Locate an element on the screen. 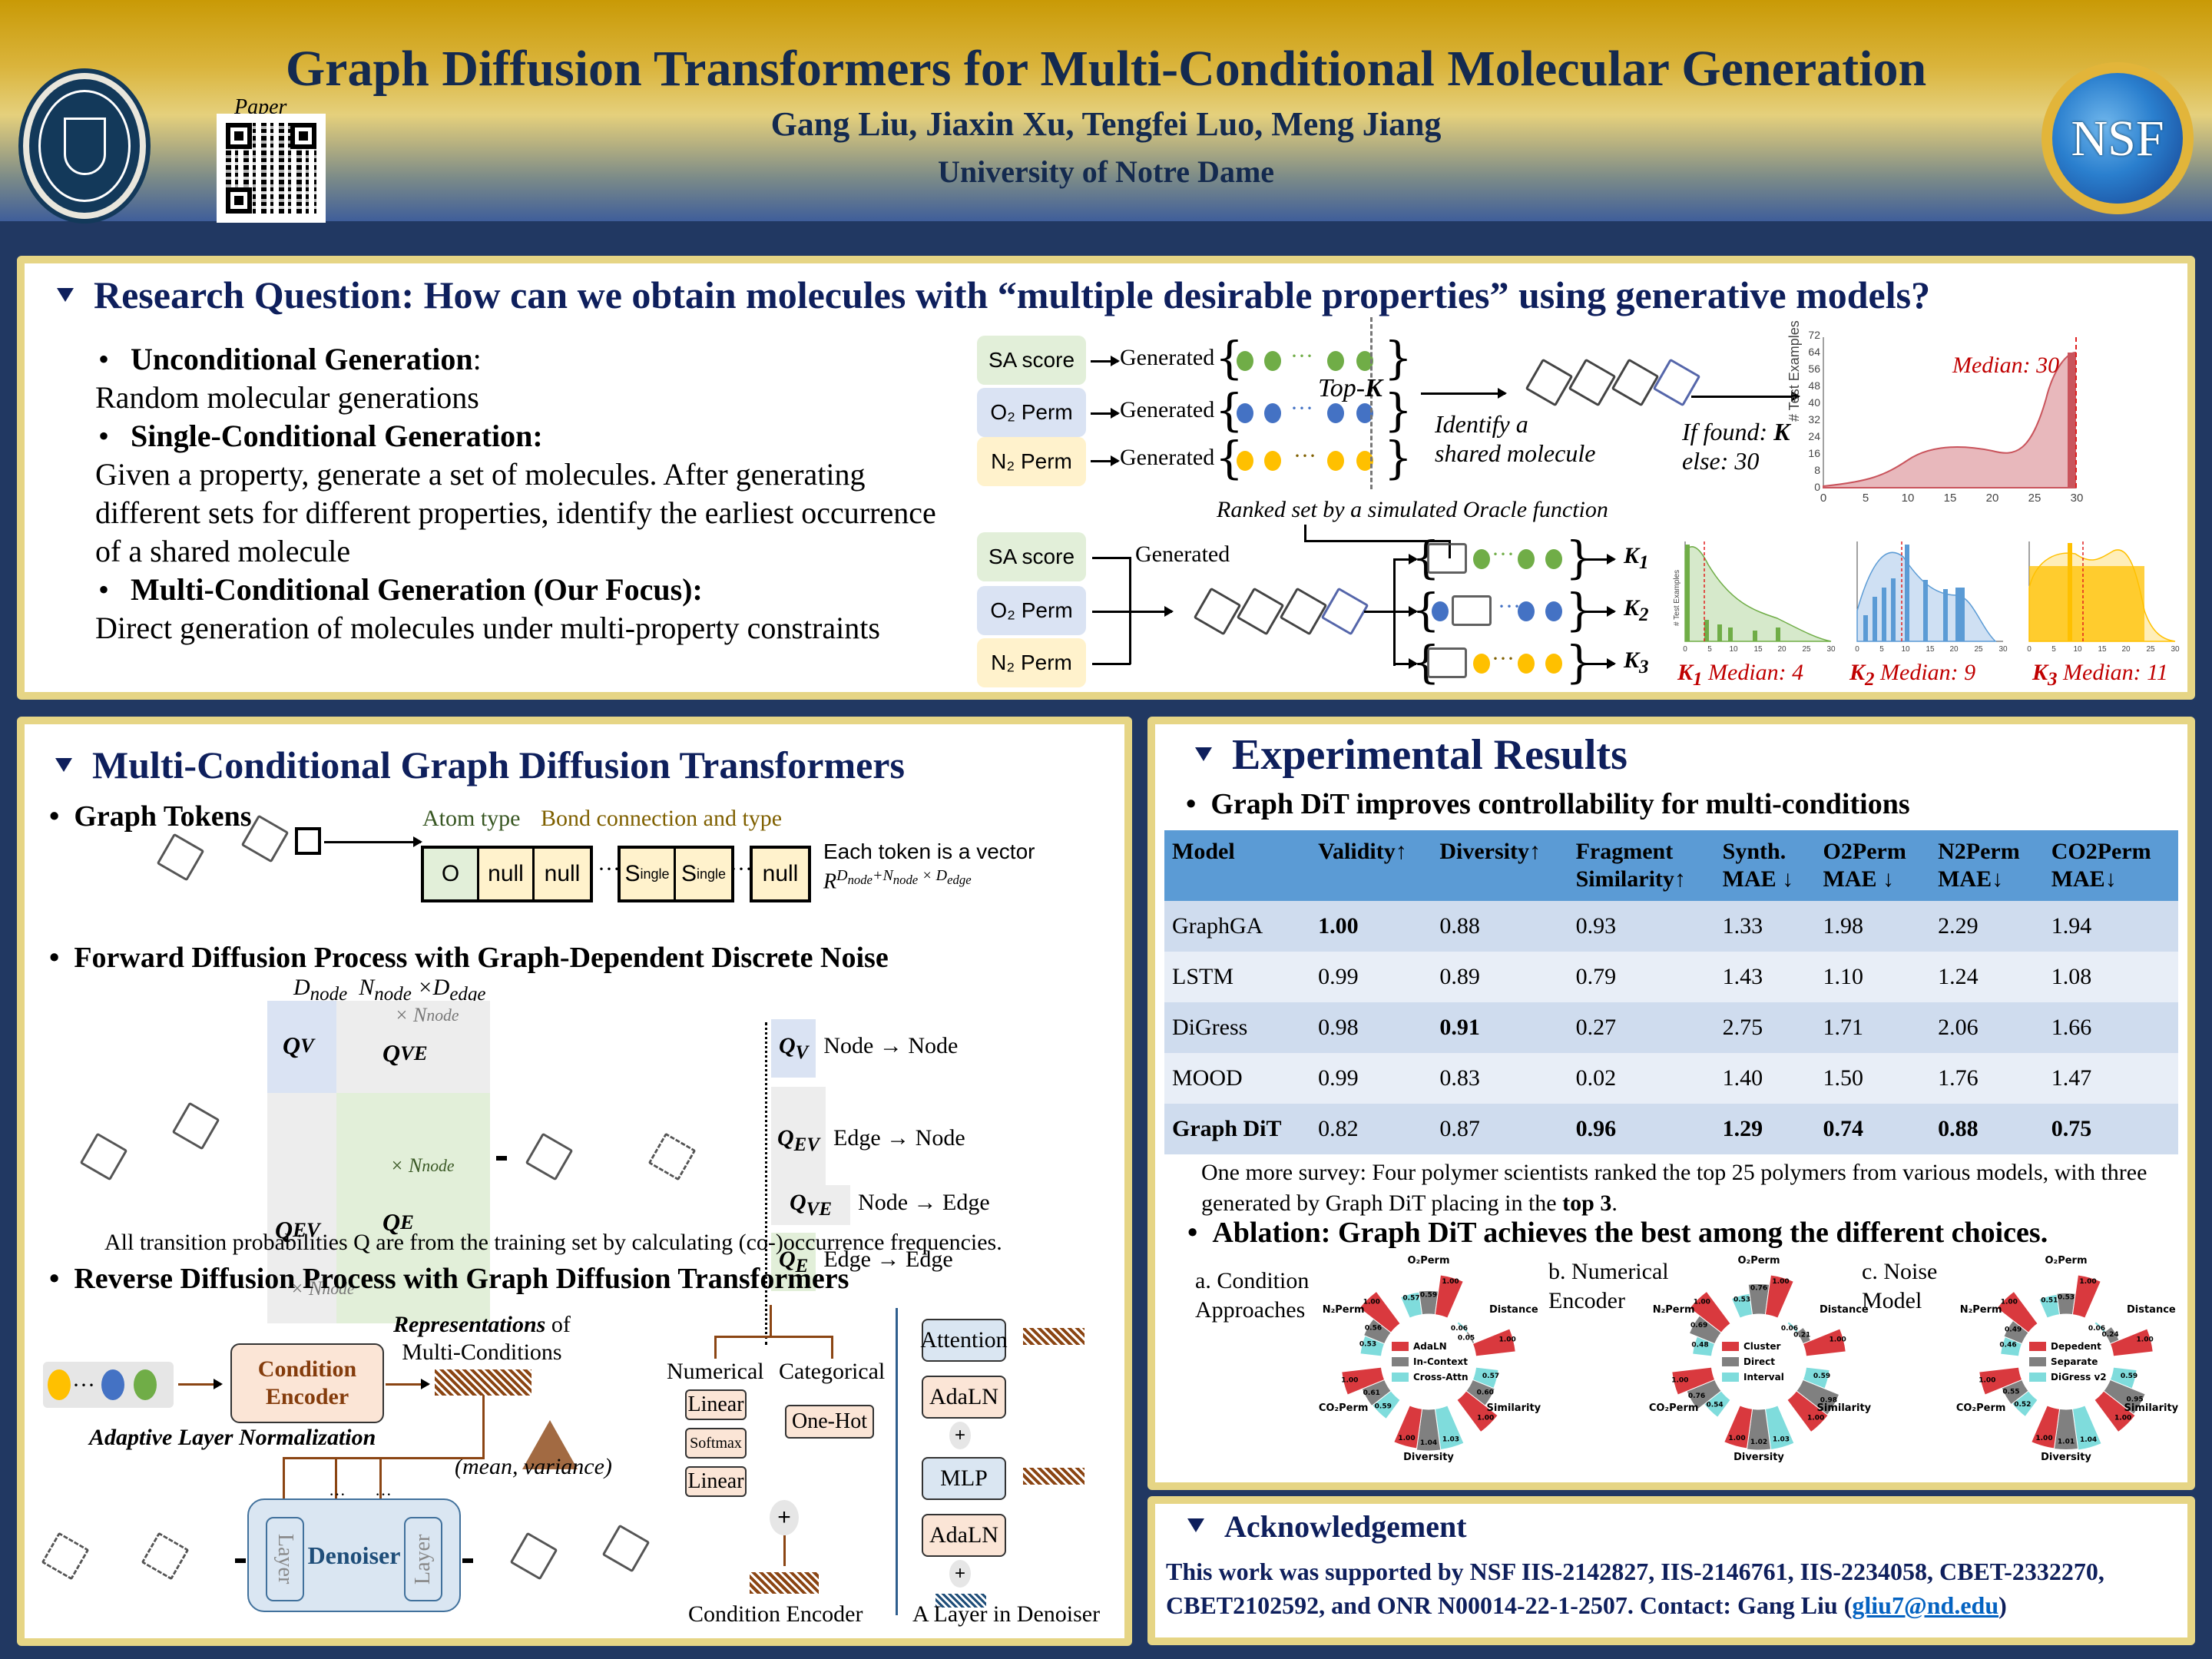  token-atom: O is located at coordinates (452, 874).